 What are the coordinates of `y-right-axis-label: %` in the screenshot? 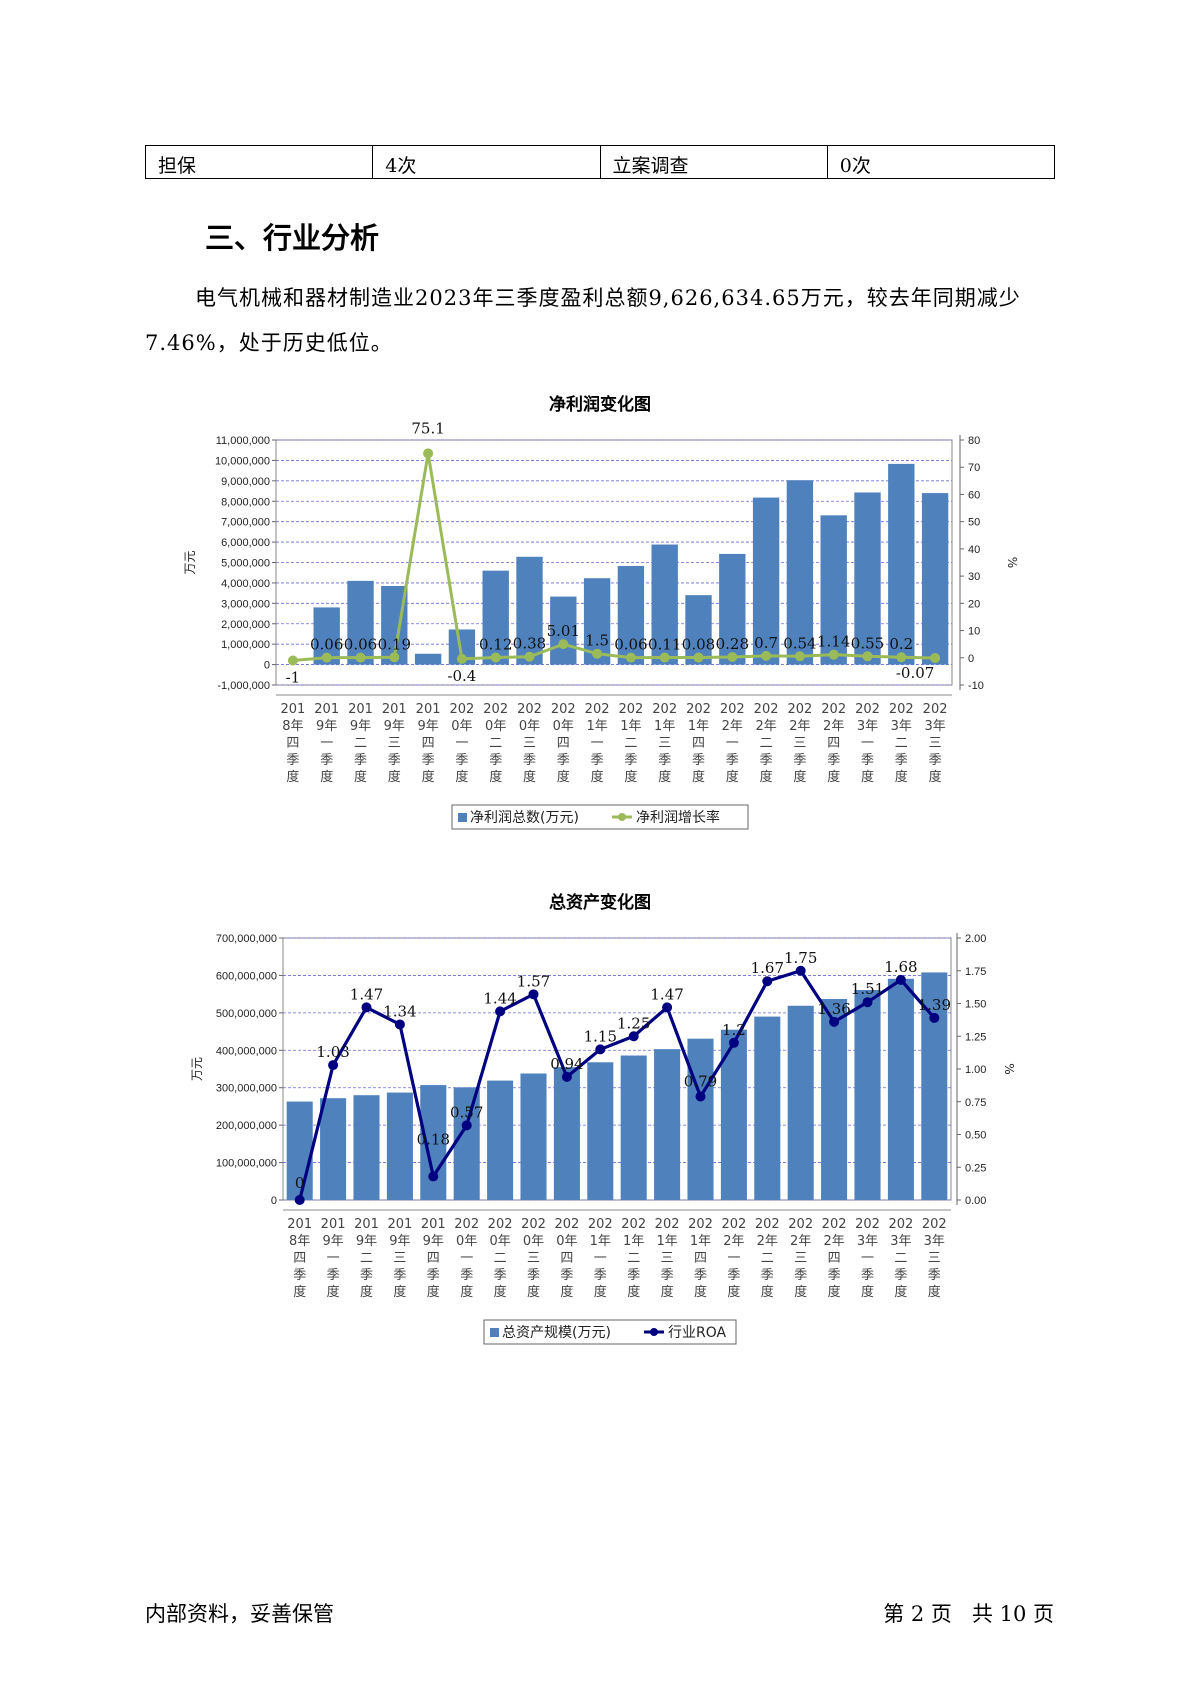 It's located at (1009, 1068).